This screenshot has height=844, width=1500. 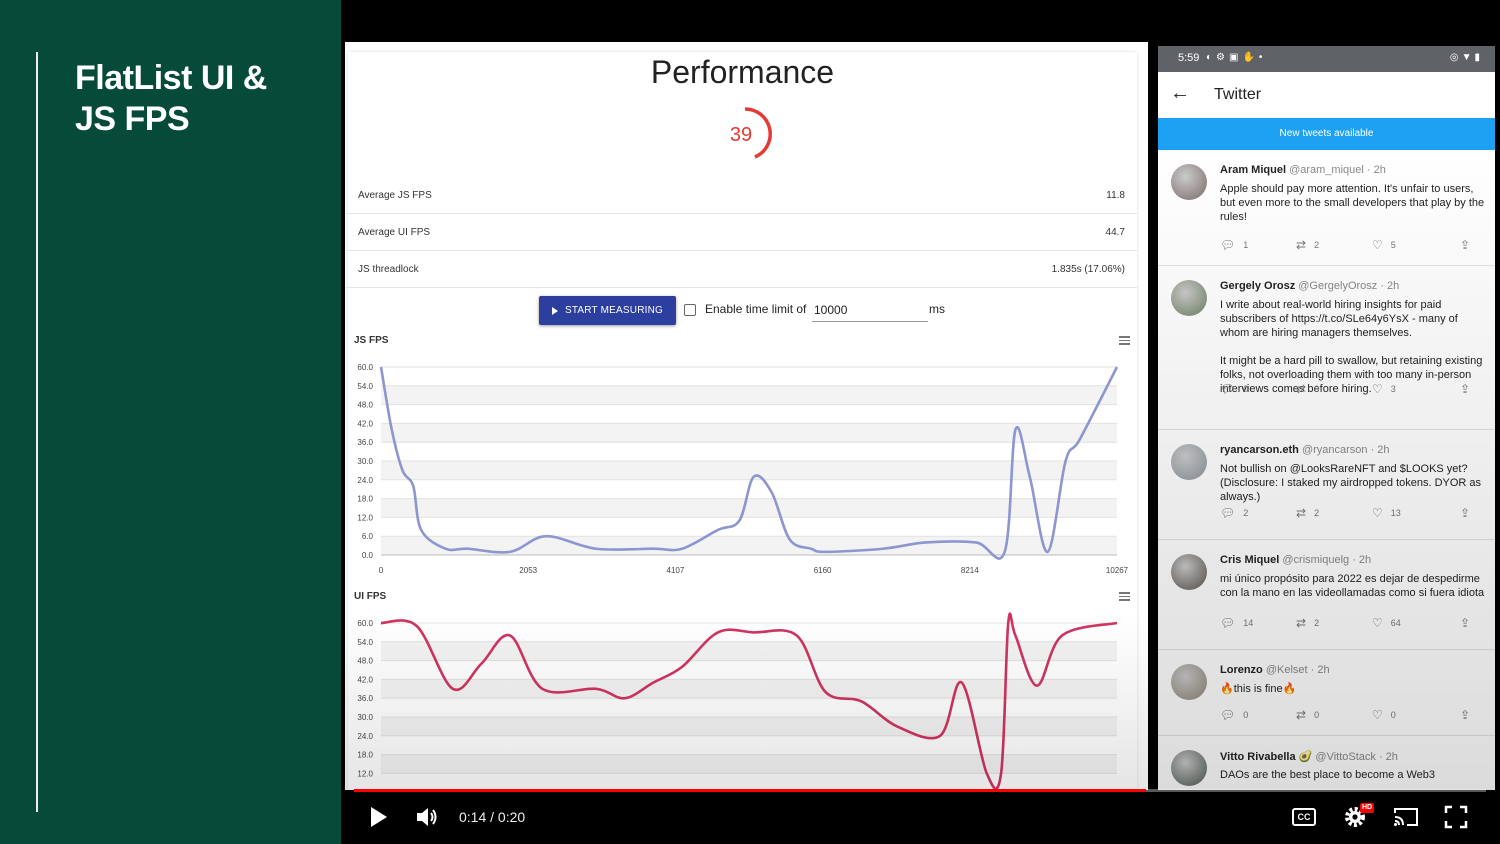 I want to click on settings-button: HD, so click(x=1358, y=817).